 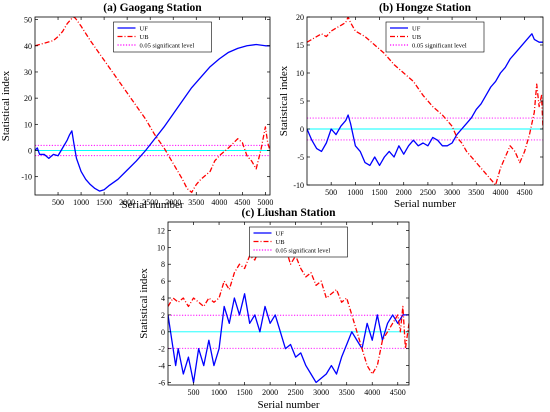 What do you see at coordinates (161, 230) in the screenshot?
I see `y-tick-label: 12` at bounding box center [161, 230].